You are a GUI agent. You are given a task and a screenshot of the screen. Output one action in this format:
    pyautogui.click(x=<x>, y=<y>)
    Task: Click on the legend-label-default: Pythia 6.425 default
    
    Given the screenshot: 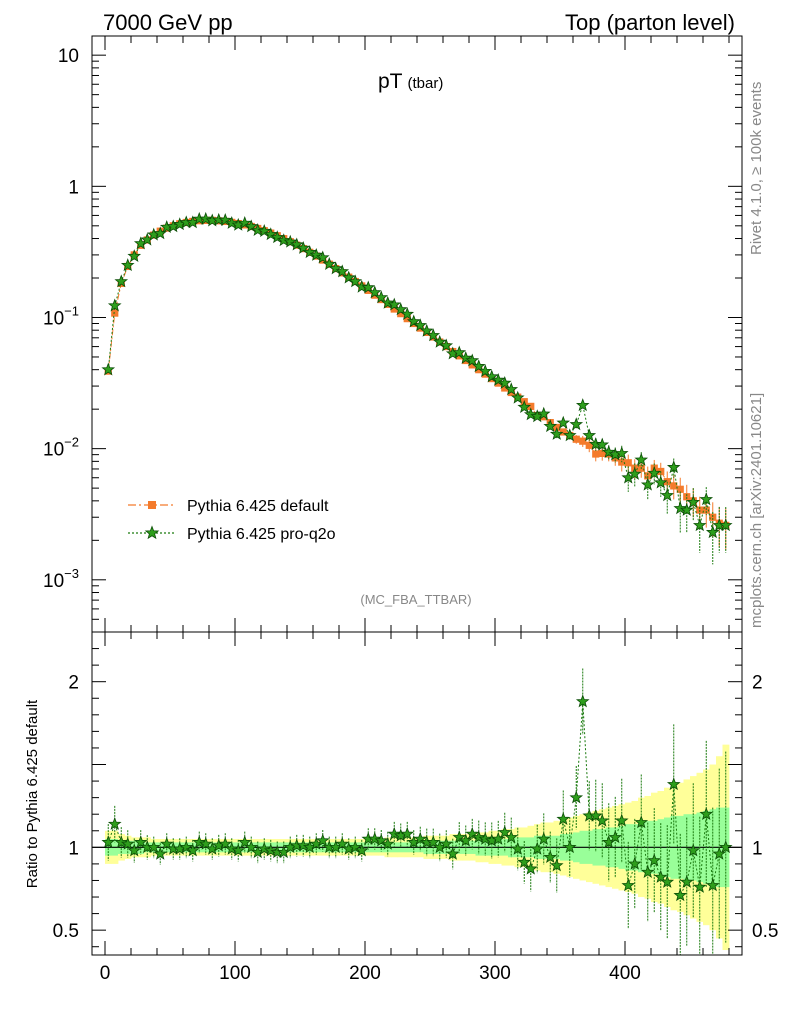 What is the action you would take?
    pyautogui.click(x=258, y=506)
    